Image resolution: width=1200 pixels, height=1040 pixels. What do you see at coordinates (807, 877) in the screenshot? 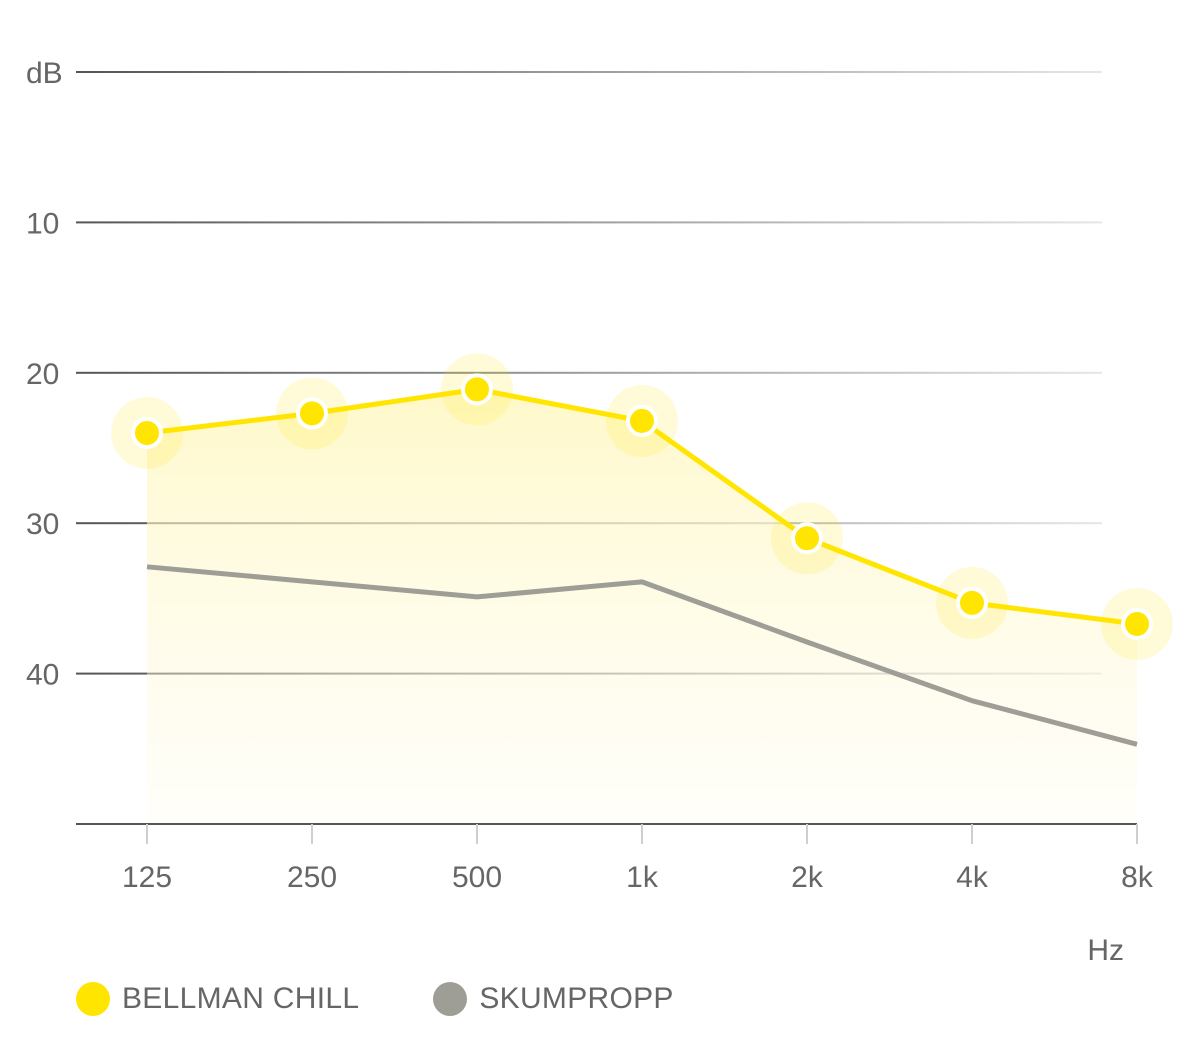
I see `x-tick-label-2k: 2k` at bounding box center [807, 877].